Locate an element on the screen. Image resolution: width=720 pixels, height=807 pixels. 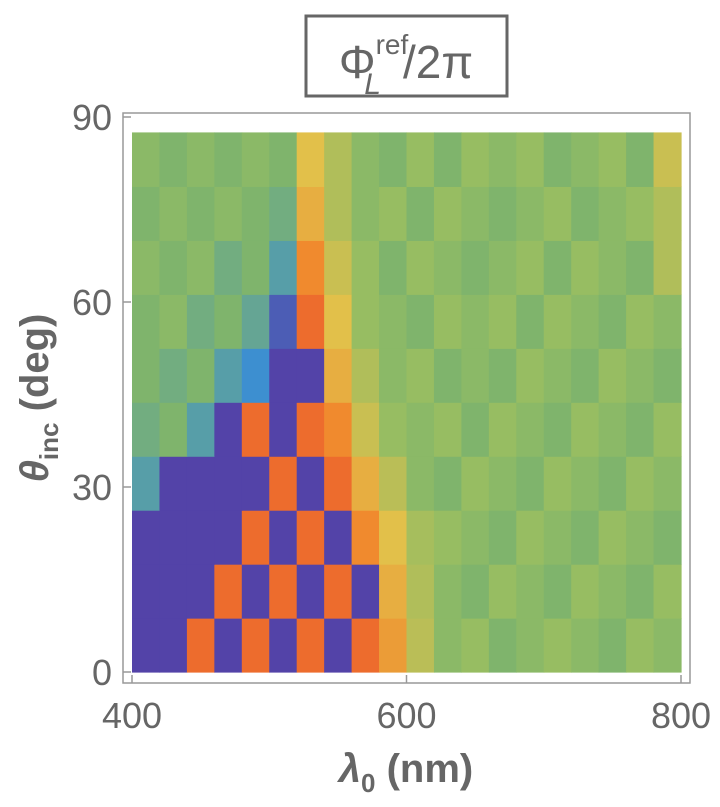
y-tick-label: 30 is located at coordinates (92, 487).